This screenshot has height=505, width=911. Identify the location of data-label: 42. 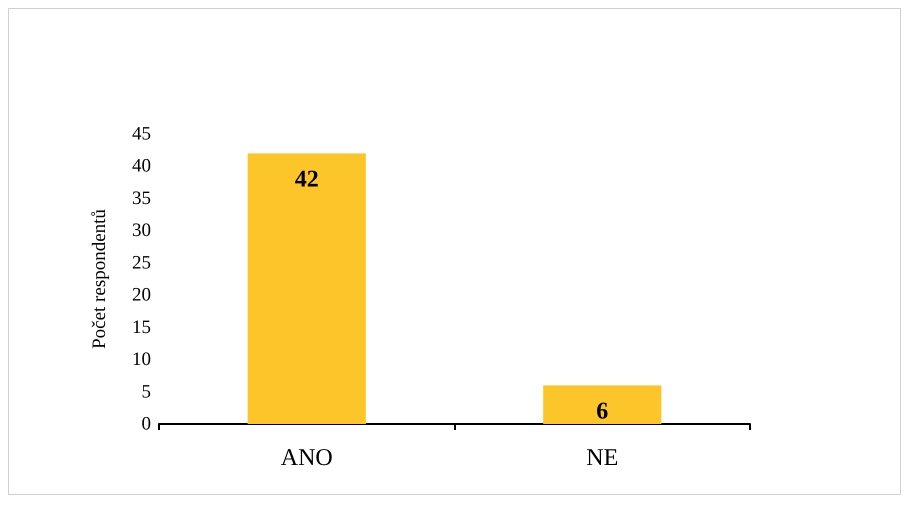
(306, 179).